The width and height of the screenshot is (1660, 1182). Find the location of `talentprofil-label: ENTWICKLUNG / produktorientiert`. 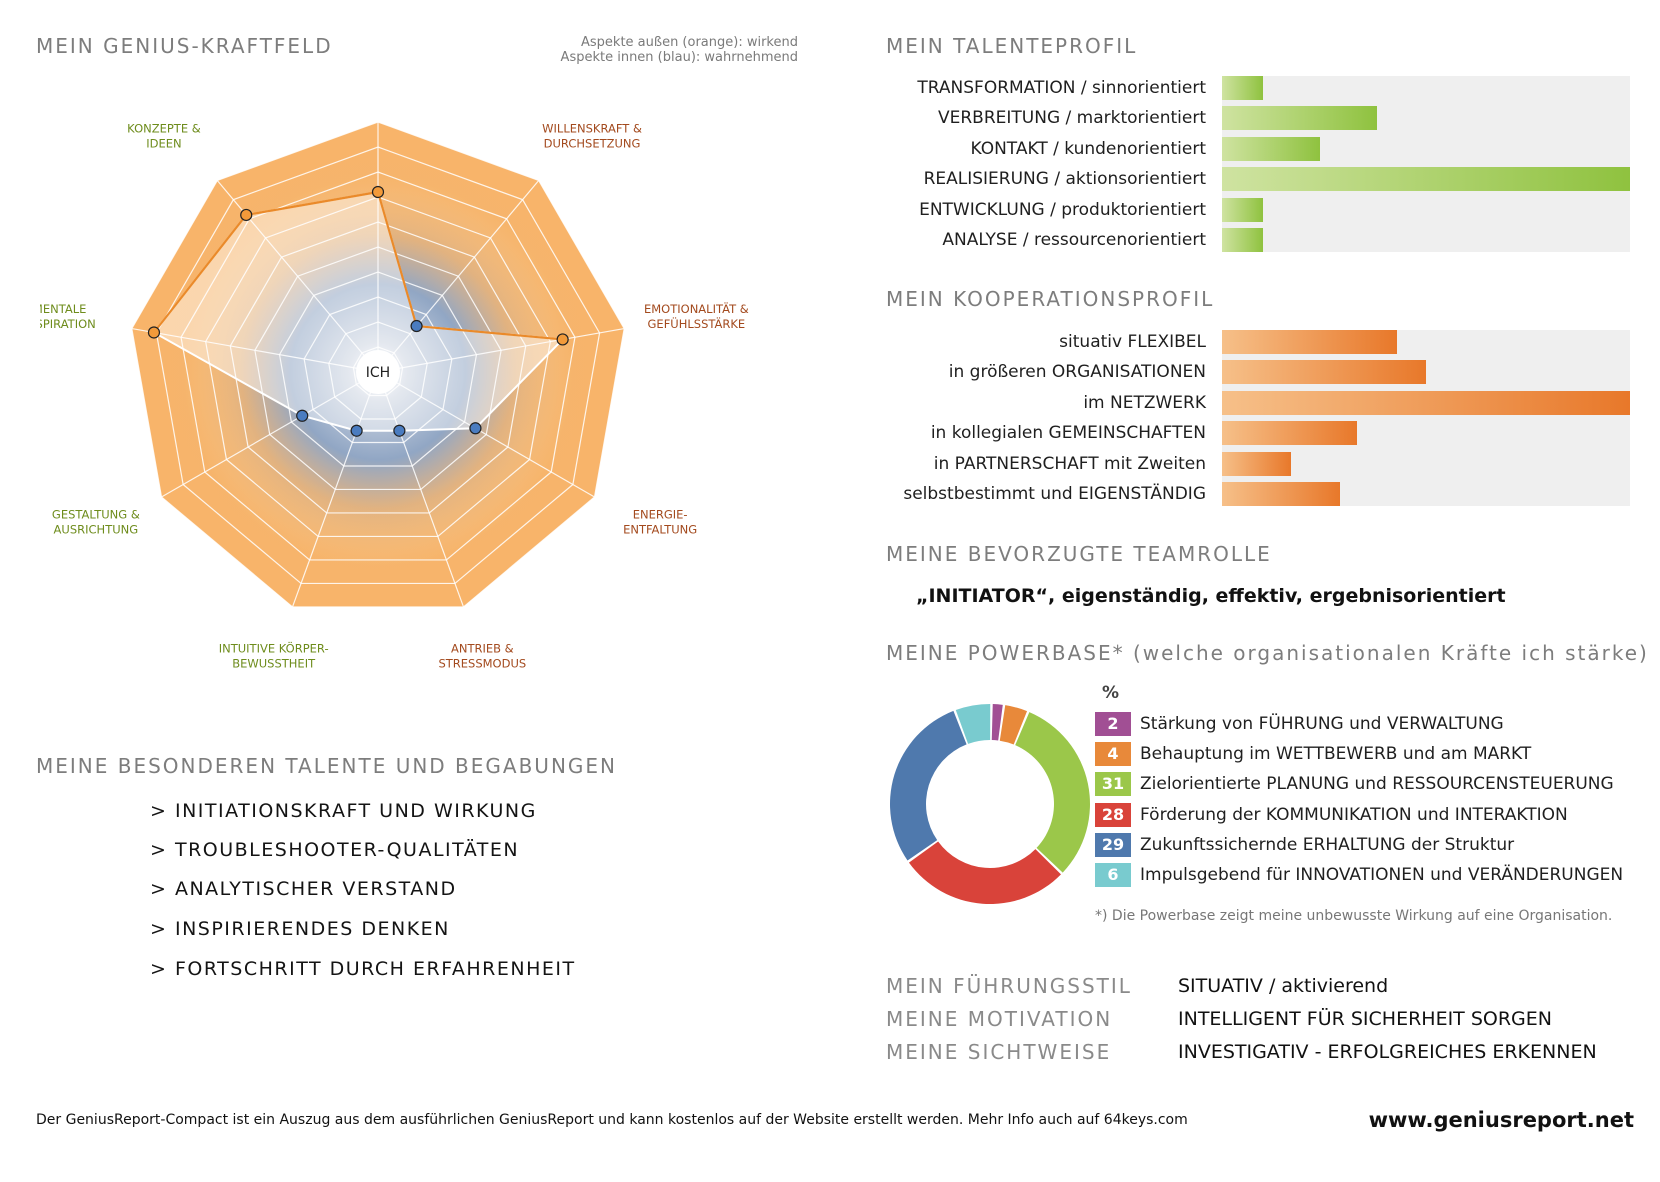

talentprofil-label: ENTWICKLUNG / produktorientiert is located at coordinates (1062, 209).